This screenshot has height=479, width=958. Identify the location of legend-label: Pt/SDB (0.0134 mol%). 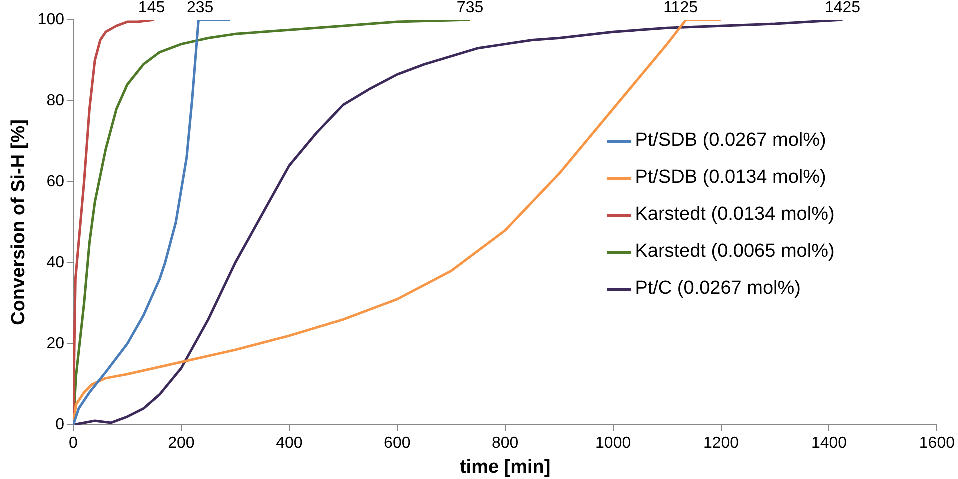
(730, 178).